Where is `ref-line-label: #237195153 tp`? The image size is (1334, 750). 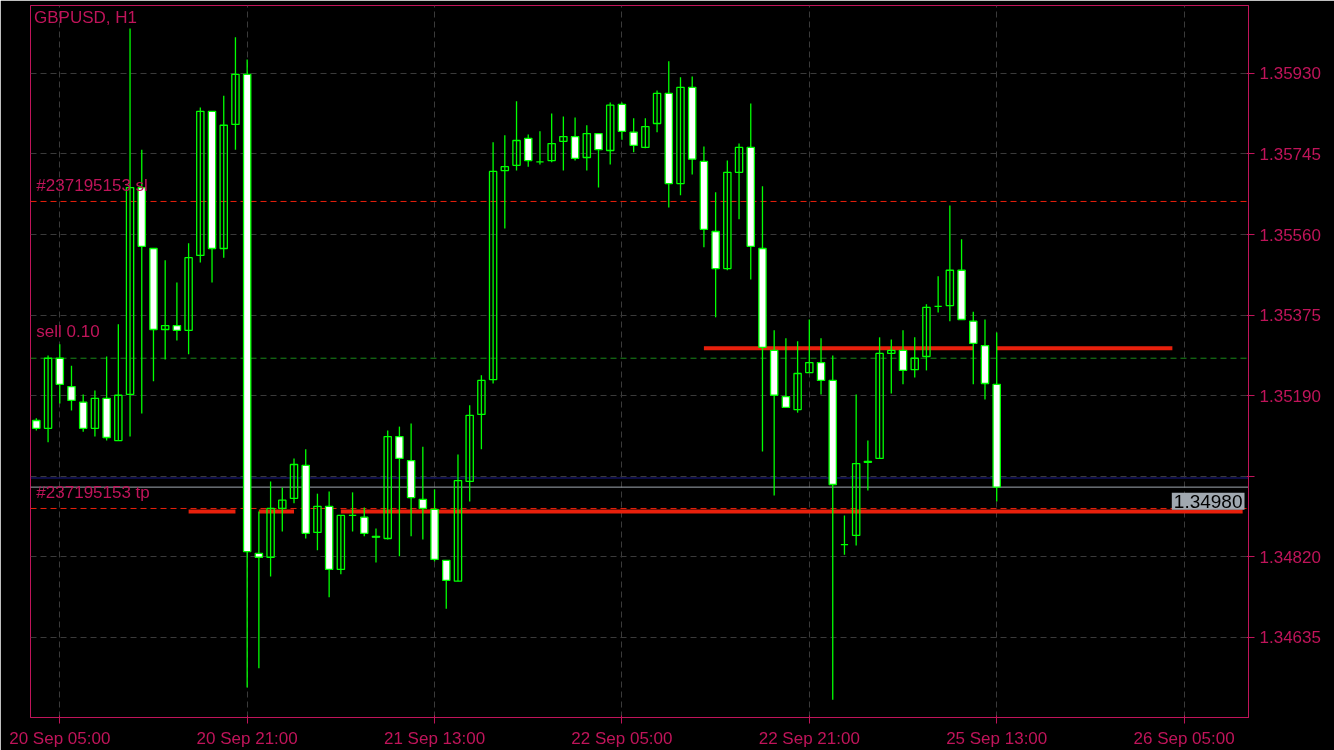 ref-line-label: #237195153 tp is located at coordinates (93, 493).